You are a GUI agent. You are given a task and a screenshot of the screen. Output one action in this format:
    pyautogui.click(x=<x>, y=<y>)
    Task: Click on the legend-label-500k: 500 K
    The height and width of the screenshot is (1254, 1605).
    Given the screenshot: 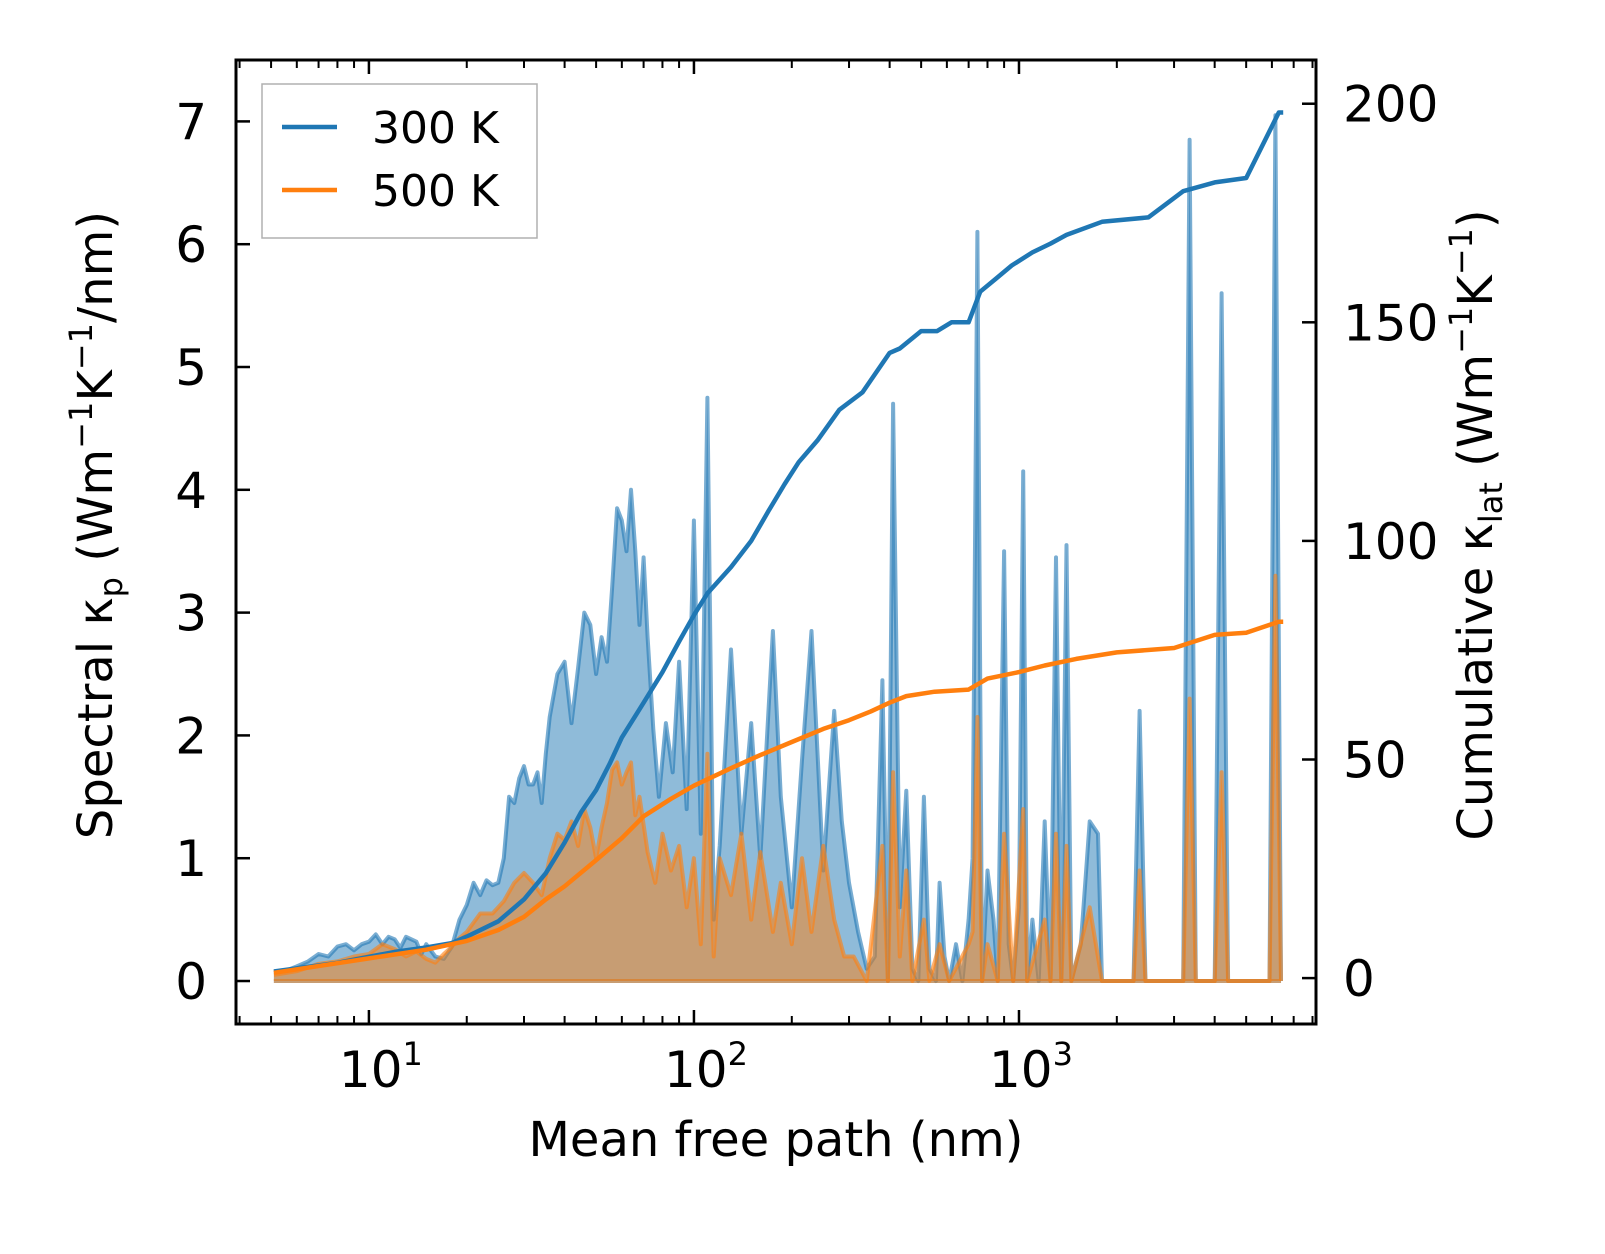 What is the action you would take?
    pyautogui.click(x=436, y=191)
    